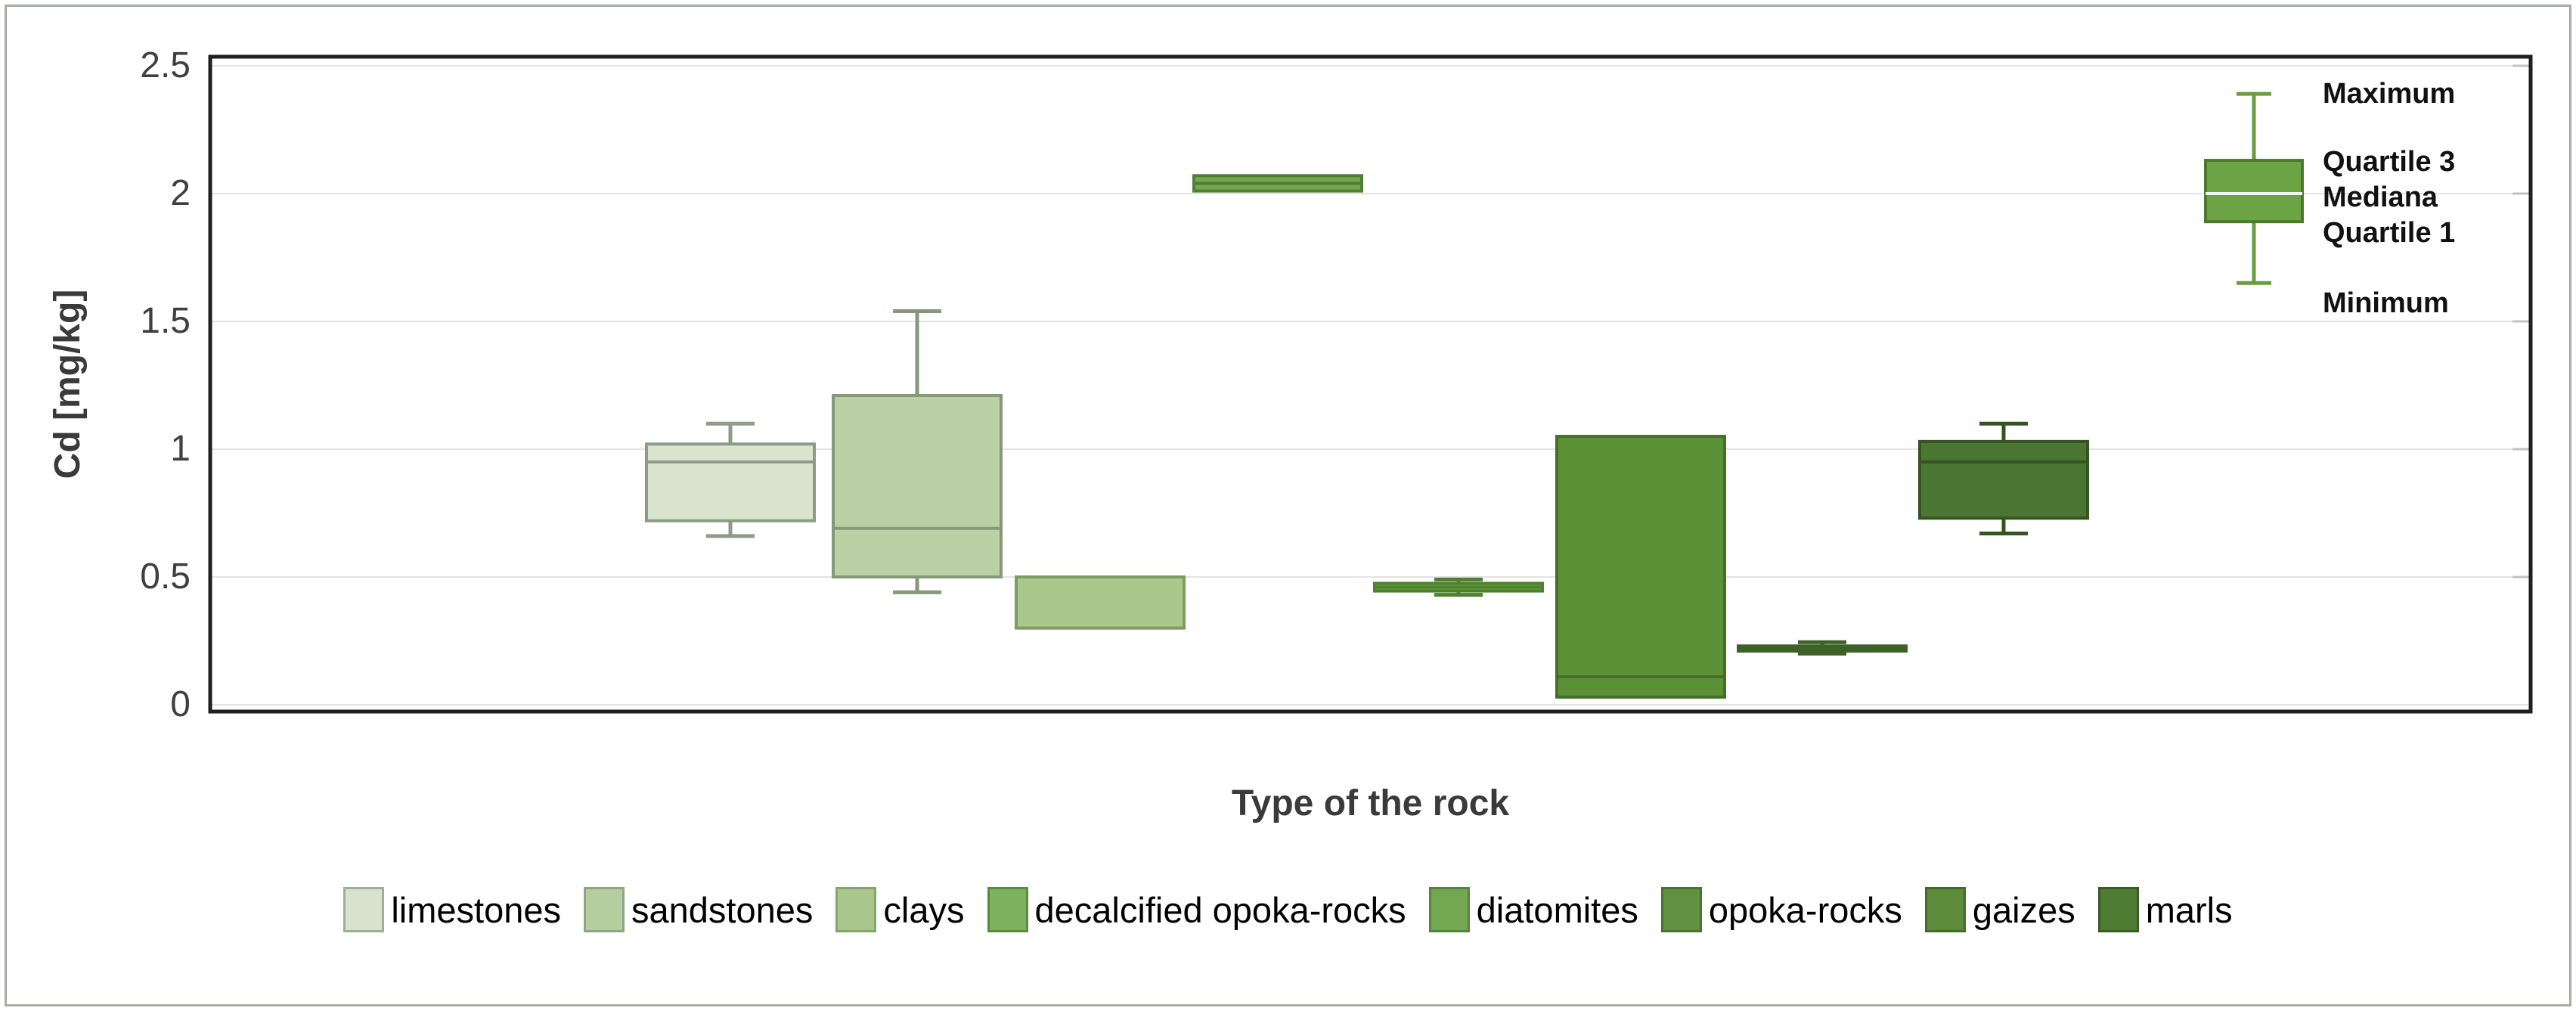 This screenshot has width=2576, height=1011. What do you see at coordinates (722, 909) in the screenshot?
I see `legend-item-label: sandstones` at bounding box center [722, 909].